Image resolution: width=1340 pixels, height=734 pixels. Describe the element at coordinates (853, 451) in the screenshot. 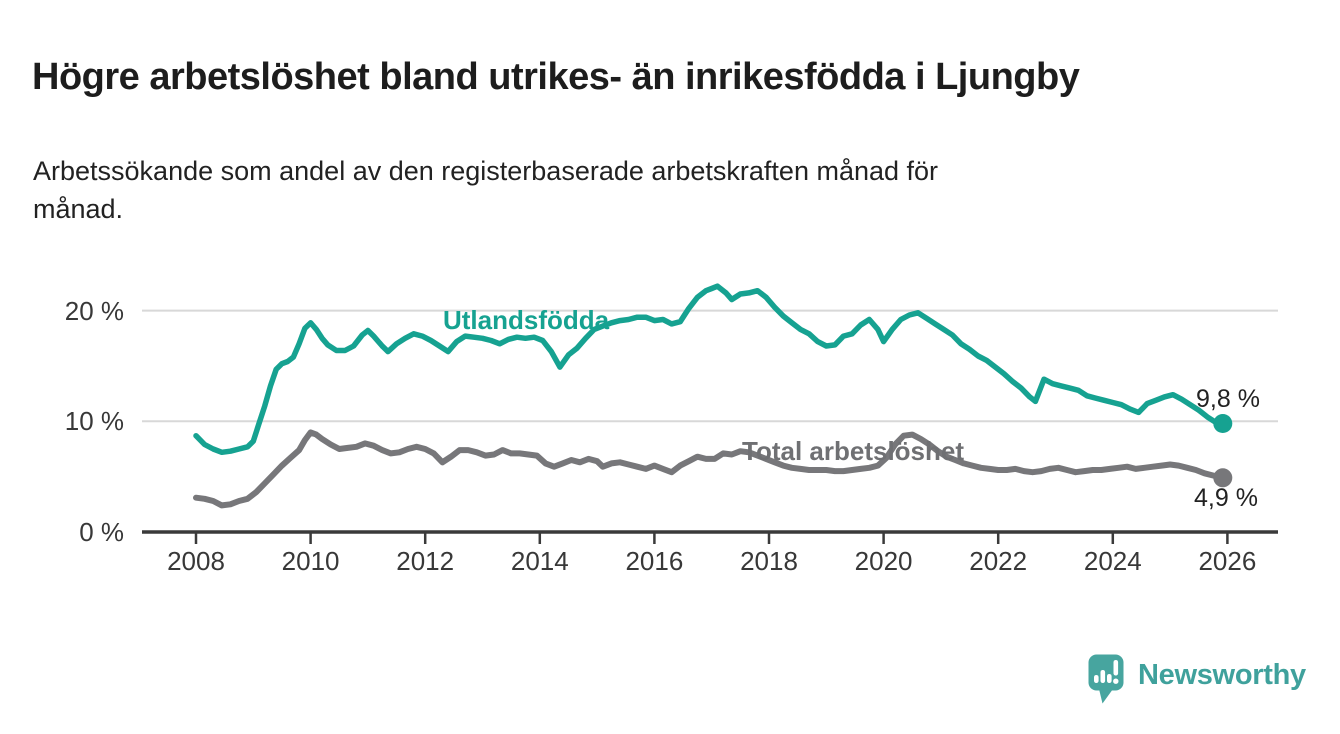

I see `series-label-total-arbetsloshet: Total arbetslöshet` at that location.